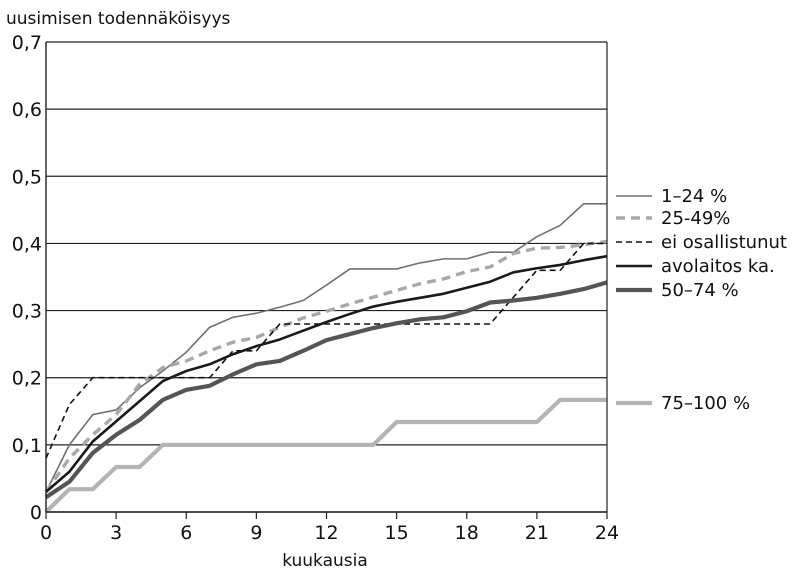 The height and width of the screenshot is (572, 812). What do you see at coordinates (118, 19) in the screenshot?
I see `y-axis-label: uusimisen todennäköisyys` at bounding box center [118, 19].